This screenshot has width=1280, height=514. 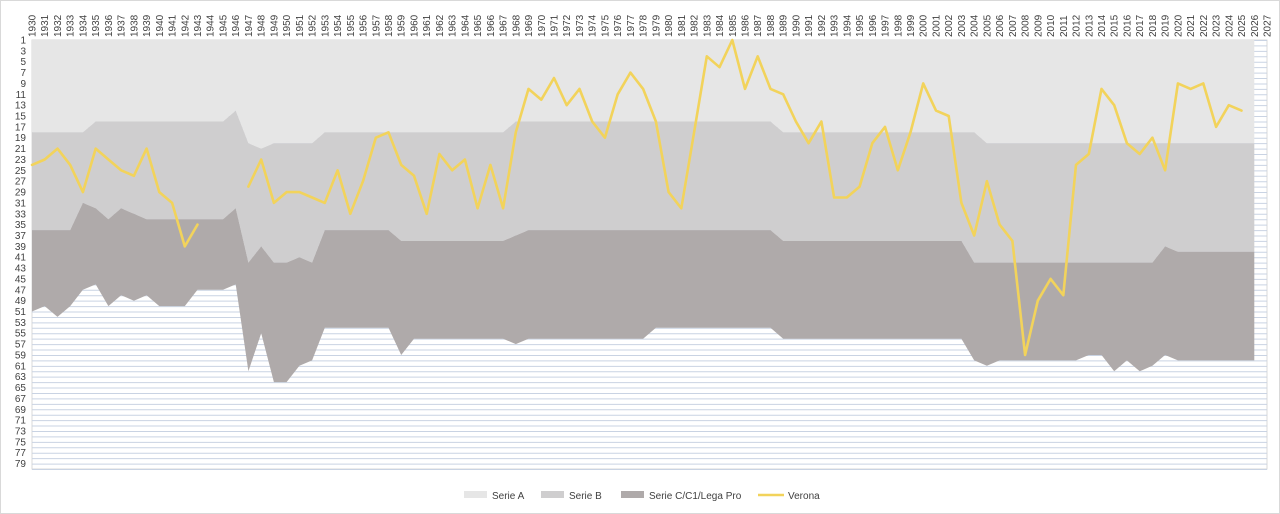 I want to click on y-tick-label: 63, so click(x=21, y=377).